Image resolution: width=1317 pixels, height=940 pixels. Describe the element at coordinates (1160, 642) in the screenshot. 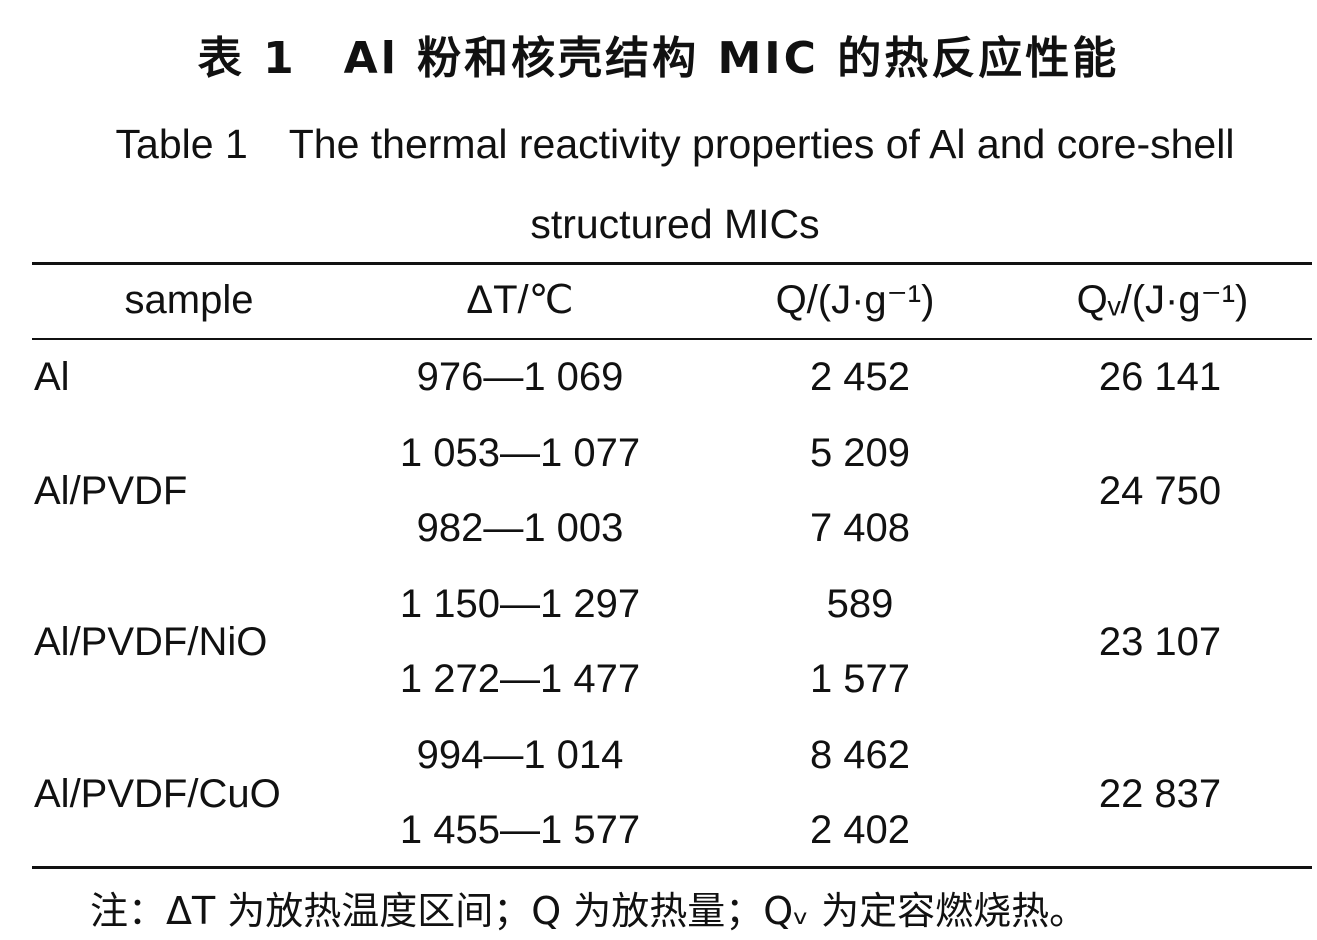

I see `qv-cell: 23 107` at that location.